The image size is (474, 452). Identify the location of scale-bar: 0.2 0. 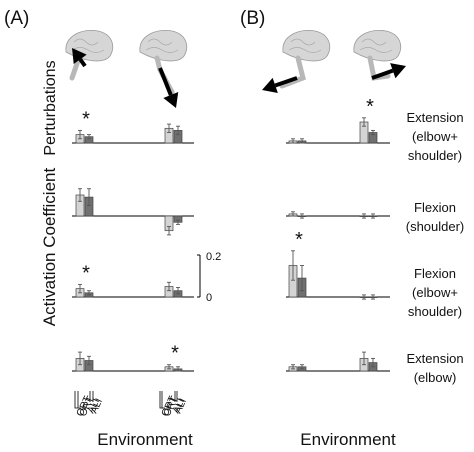
(209, 277).